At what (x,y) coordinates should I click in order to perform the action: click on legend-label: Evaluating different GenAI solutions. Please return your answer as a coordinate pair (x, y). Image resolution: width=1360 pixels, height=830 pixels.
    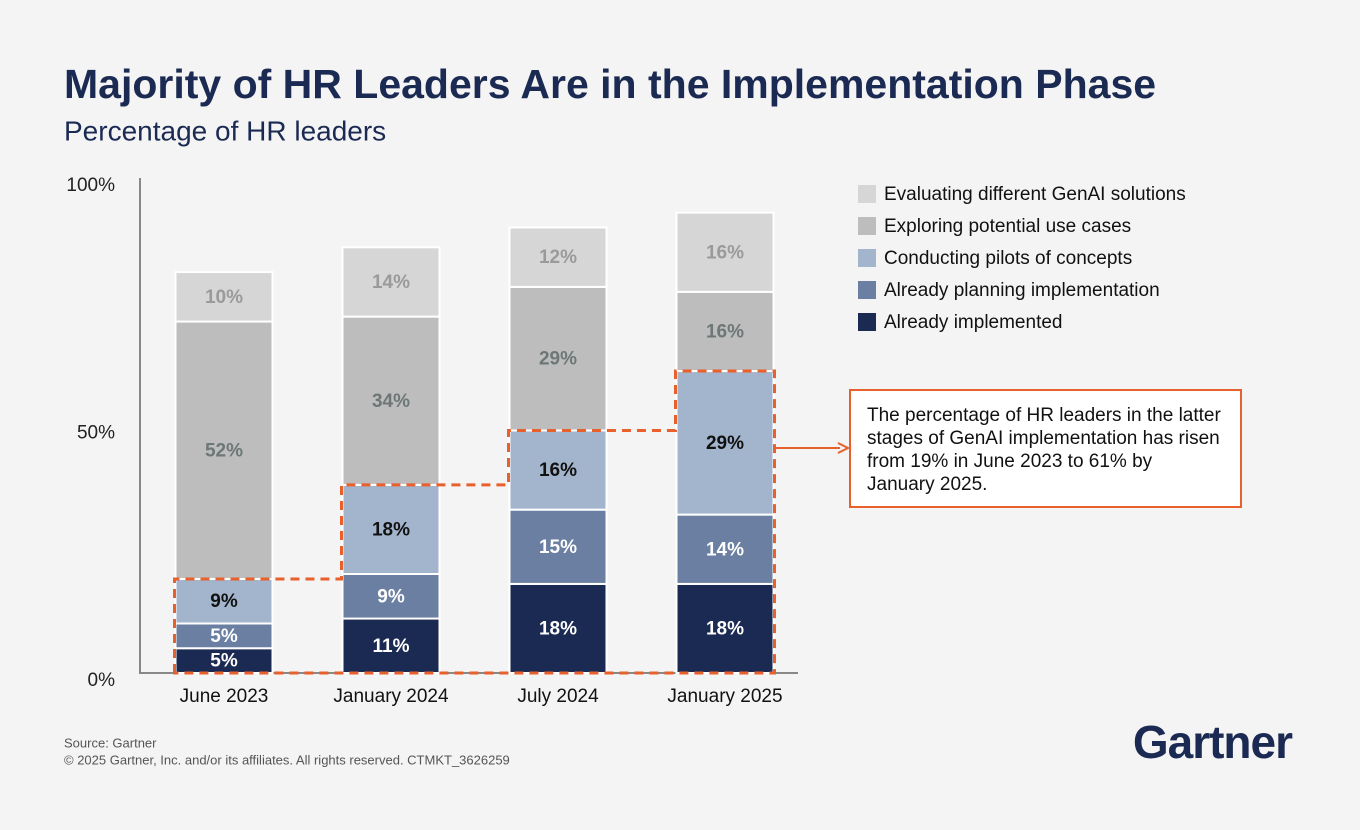
    Looking at the image, I should click on (1035, 194).